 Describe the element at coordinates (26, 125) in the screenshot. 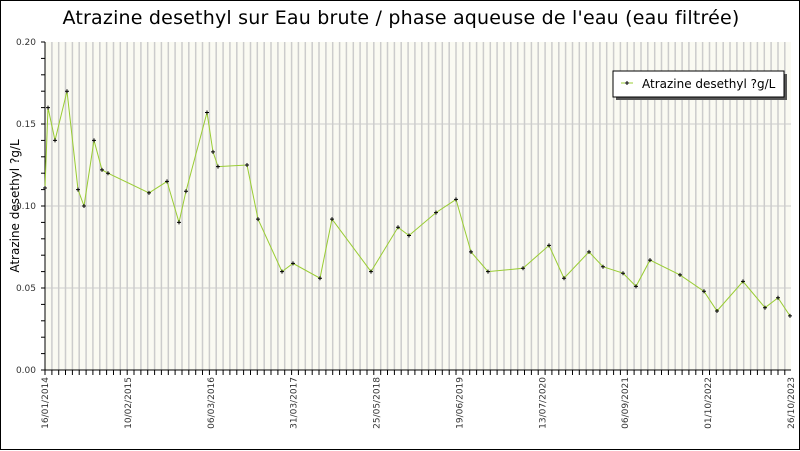

I see `y-tick-label: 0.15` at that location.